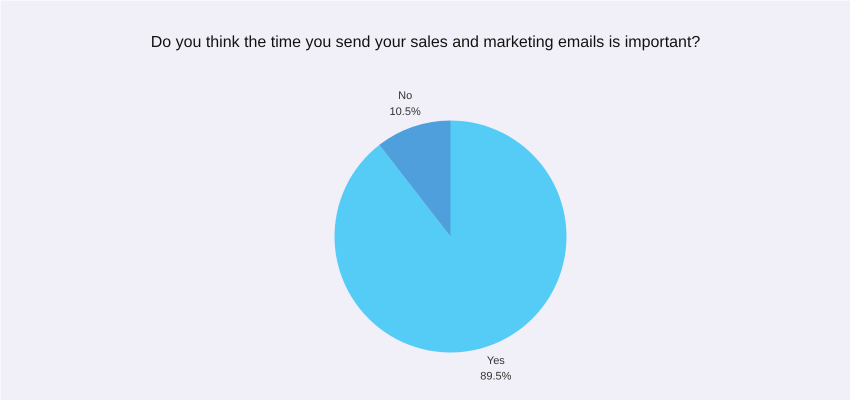  I want to click on chart-title: Do you think the time you send your sales and marketing emails is important?, so click(425, 42).